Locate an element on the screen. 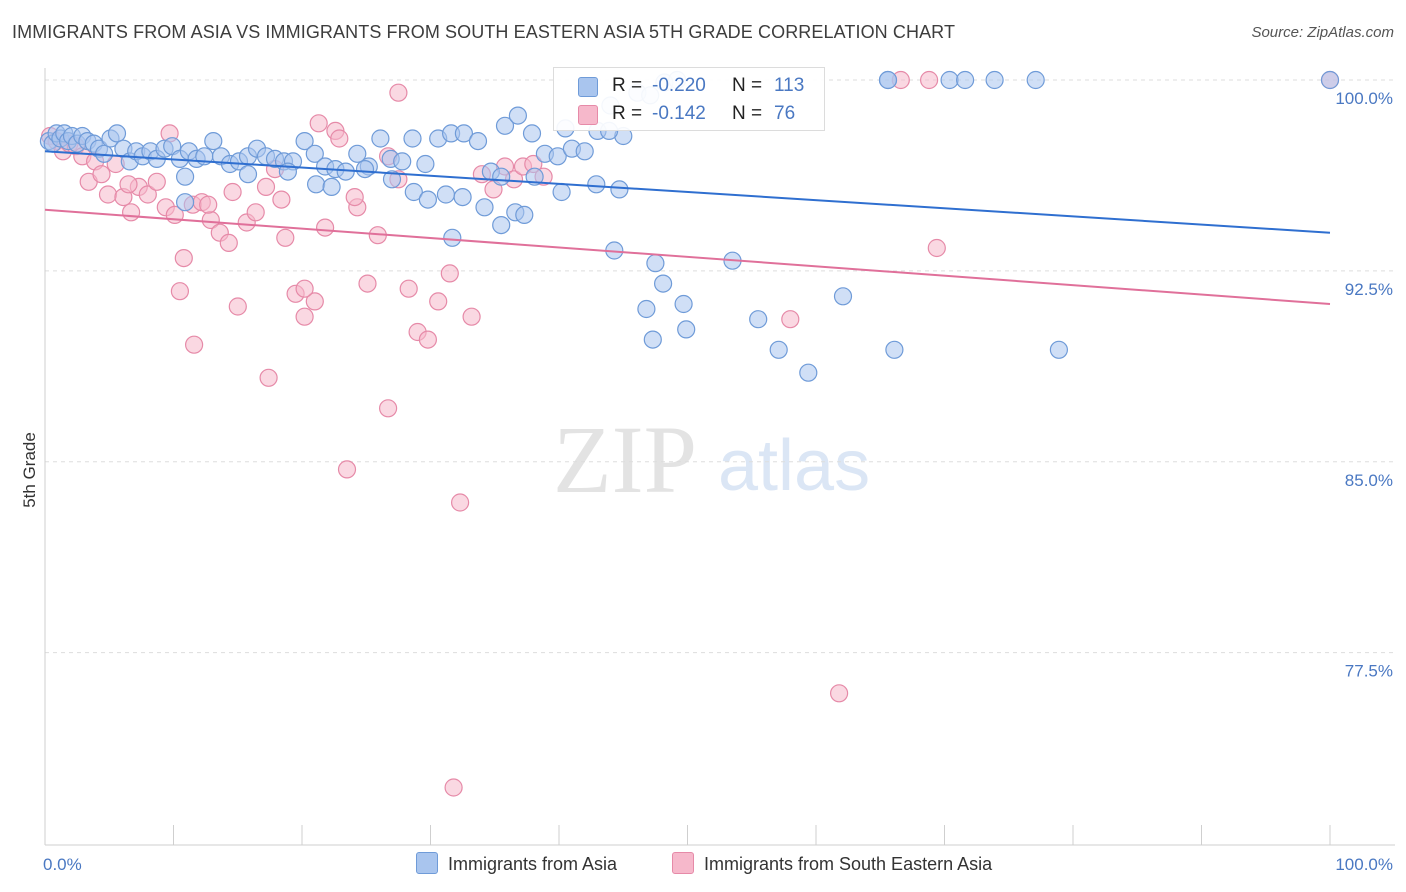  y-tick-label: 92.5% is located at coordinates (1369, 289).